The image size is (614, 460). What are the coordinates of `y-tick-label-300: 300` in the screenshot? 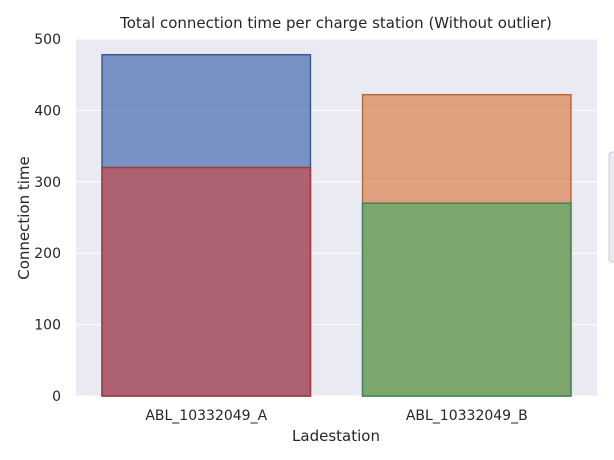 It's located at (47, 183).